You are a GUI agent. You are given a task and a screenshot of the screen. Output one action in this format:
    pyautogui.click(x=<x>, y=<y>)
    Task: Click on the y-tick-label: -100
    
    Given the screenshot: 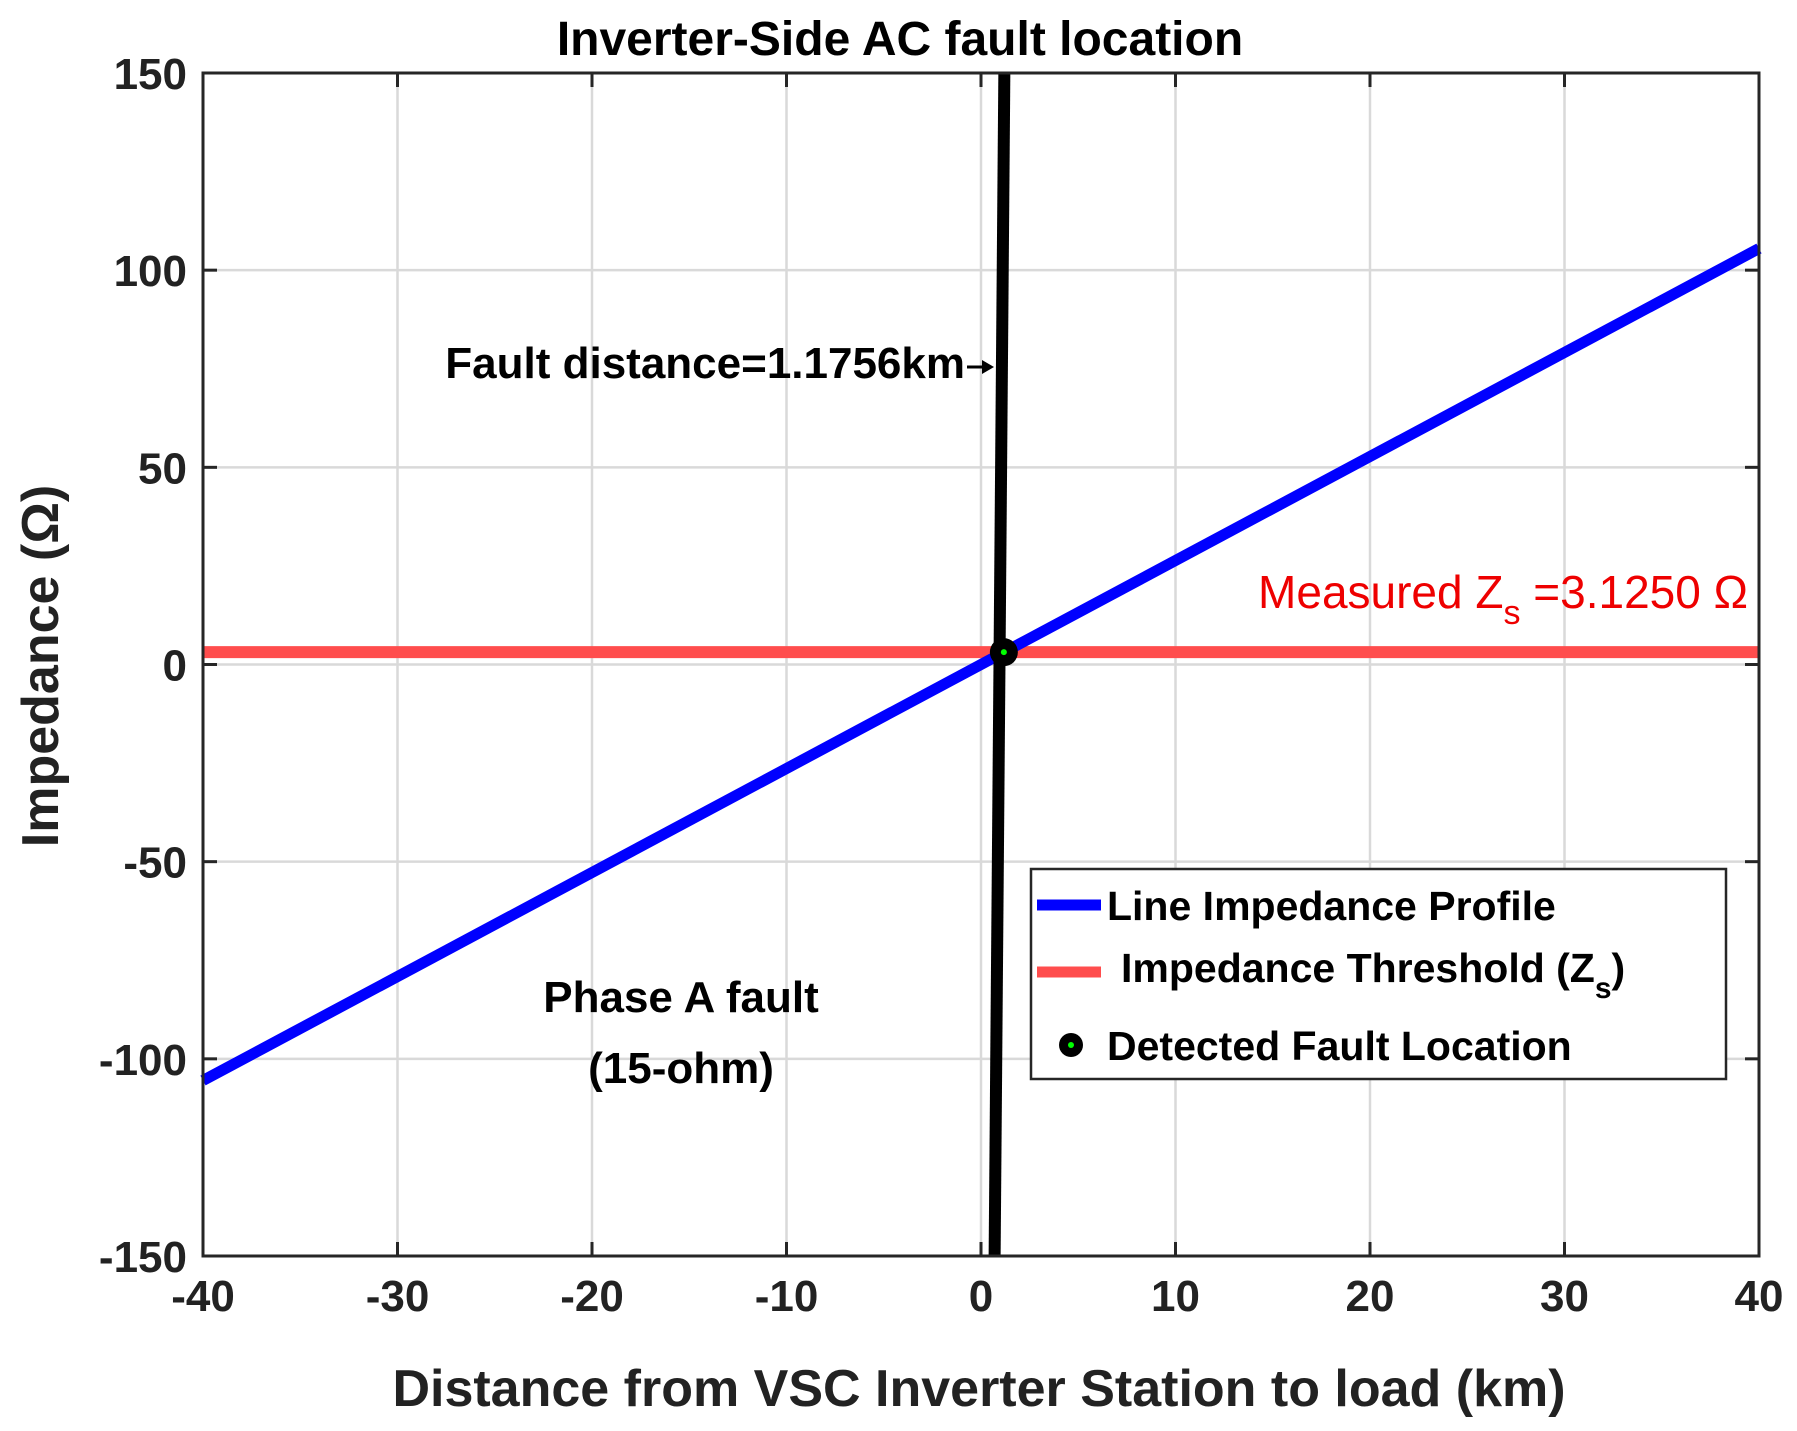 What is the action you would take?
    pyautogui.click(x=143, y=1060)
    